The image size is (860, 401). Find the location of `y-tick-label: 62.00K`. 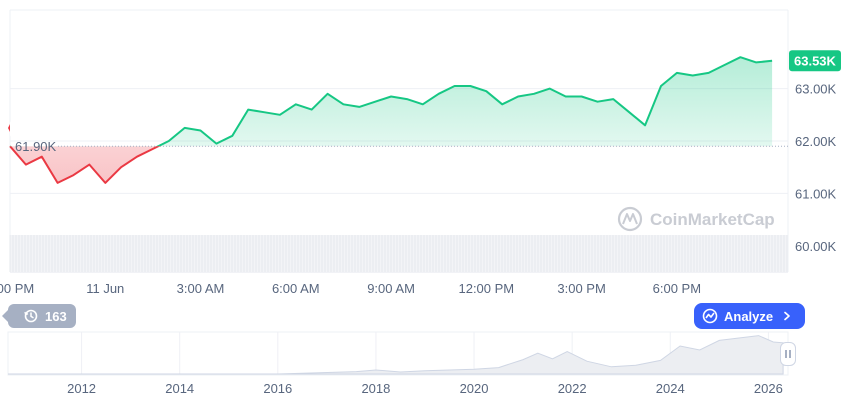

y-tick-label: 62.00K is located at coordinates (816, 141).